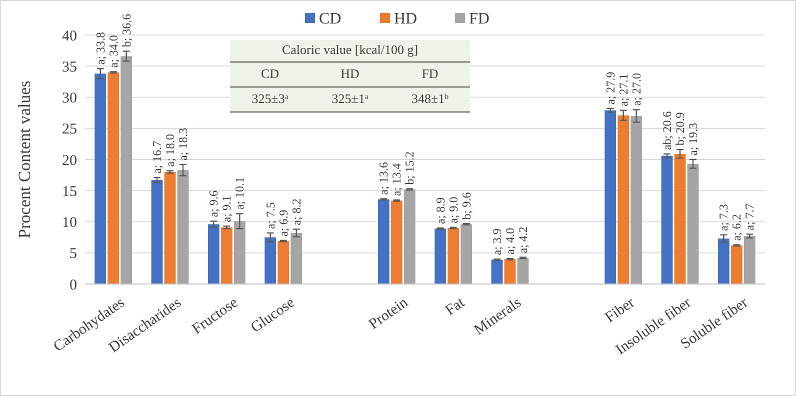 The image size is (796, 396). I want to click on data-label: a; 8.2, so click(296, 212).